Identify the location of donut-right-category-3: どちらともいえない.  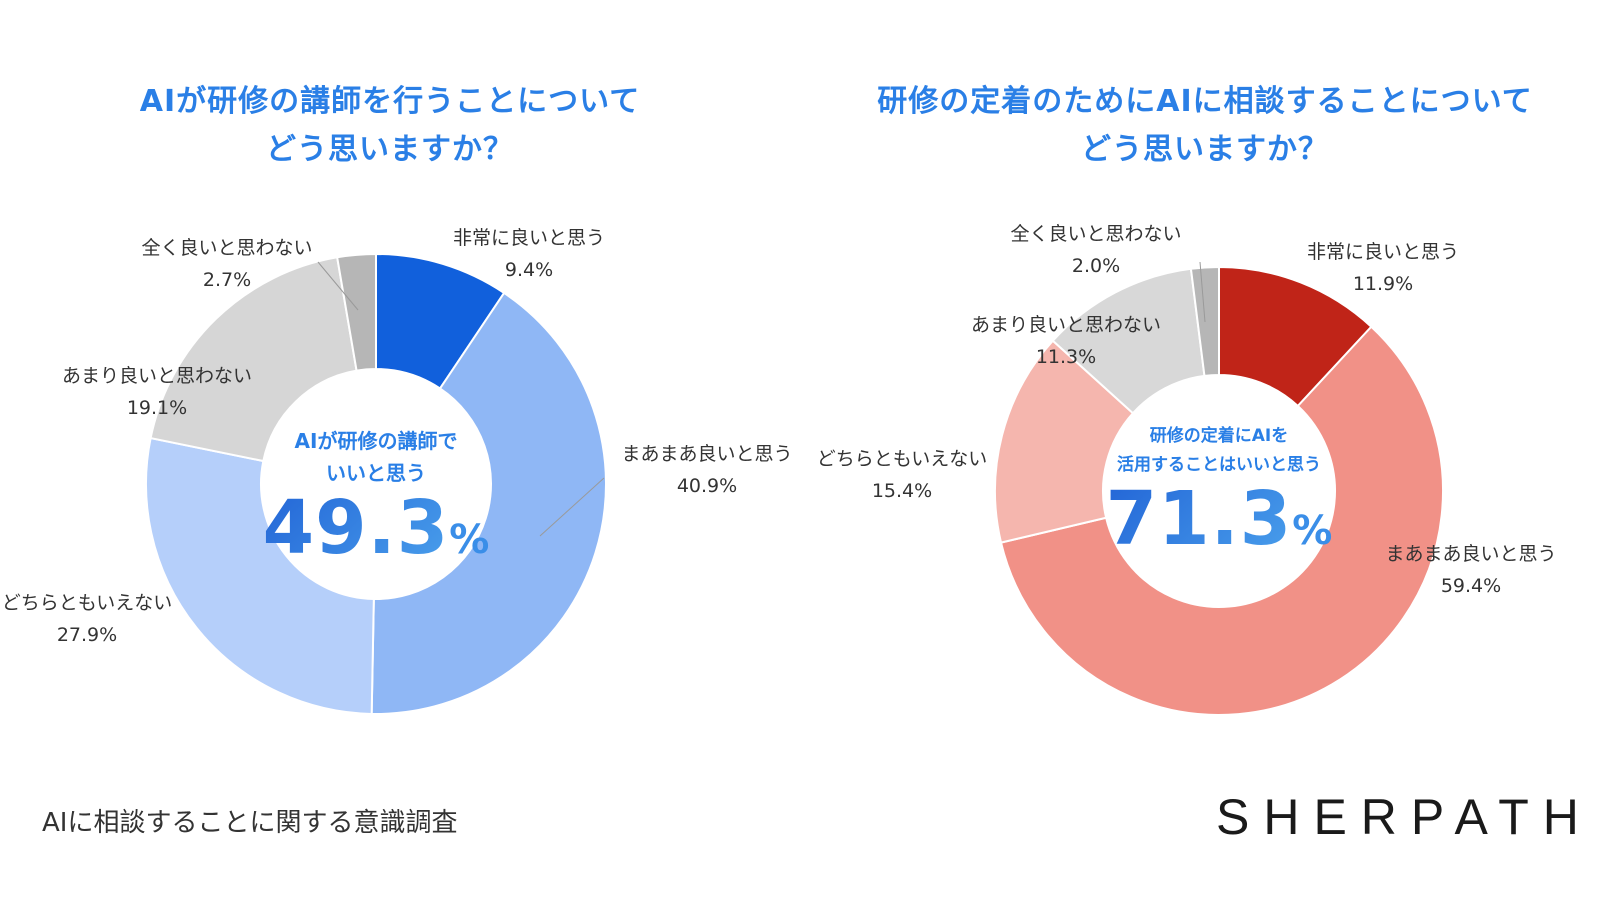
(902, 459).